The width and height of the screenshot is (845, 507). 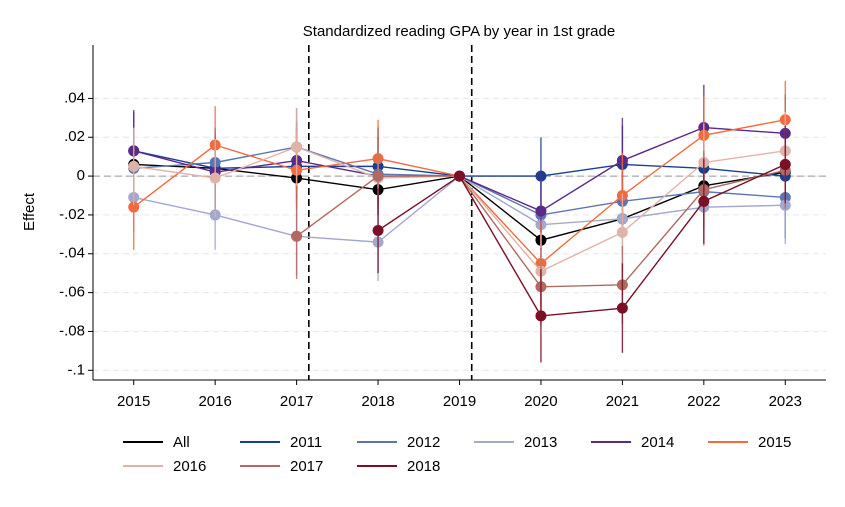 What do you see at coordinates (423, 442) in the screenshot?
I see `legend-label: 2012` at bounding box center [423, 442].